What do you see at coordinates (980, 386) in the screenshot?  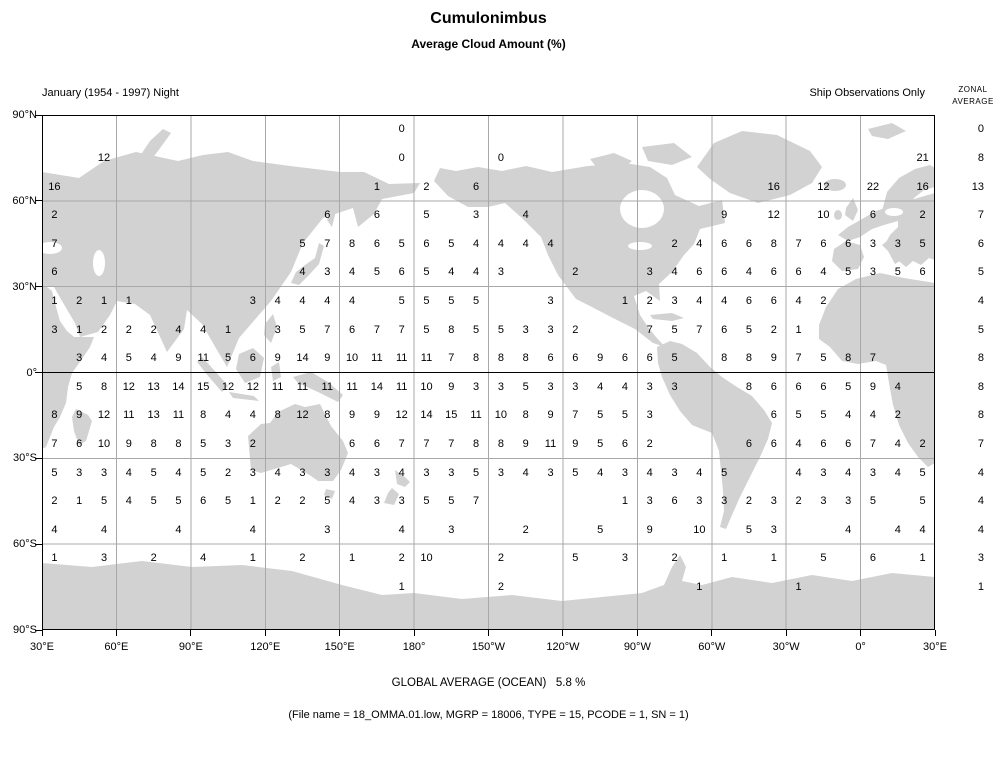 I see `zonal-average-value: 8` at bounding box center [980, 386].